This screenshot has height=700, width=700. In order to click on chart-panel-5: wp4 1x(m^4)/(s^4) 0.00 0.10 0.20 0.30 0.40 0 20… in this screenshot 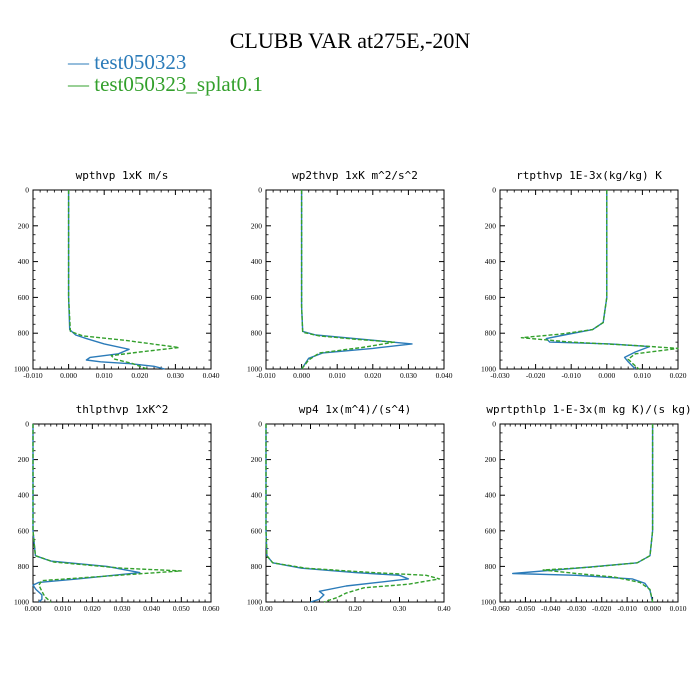, I will do `click(349, 508)`.